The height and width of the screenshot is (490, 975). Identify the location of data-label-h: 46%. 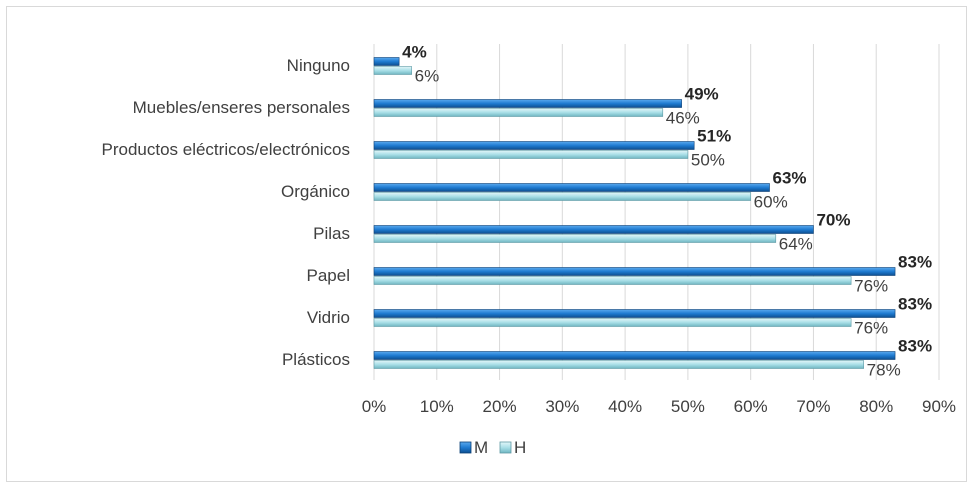
(683, 118).